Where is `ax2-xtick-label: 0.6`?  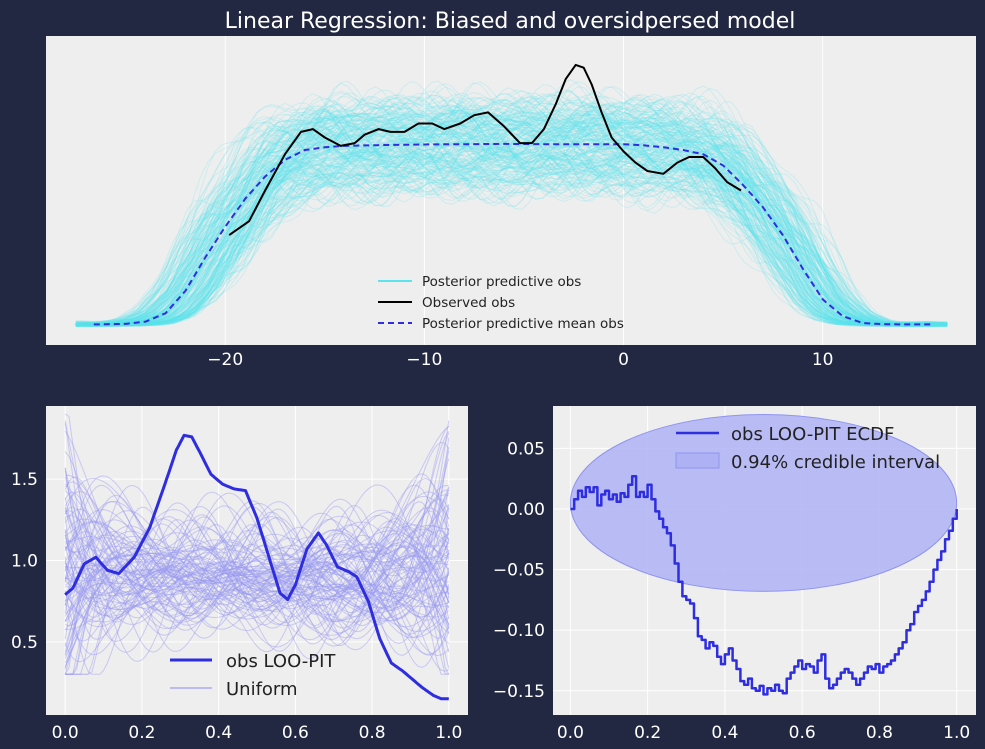
ax2-xtick-label: 0.6 is located at coordinates (295, 733).